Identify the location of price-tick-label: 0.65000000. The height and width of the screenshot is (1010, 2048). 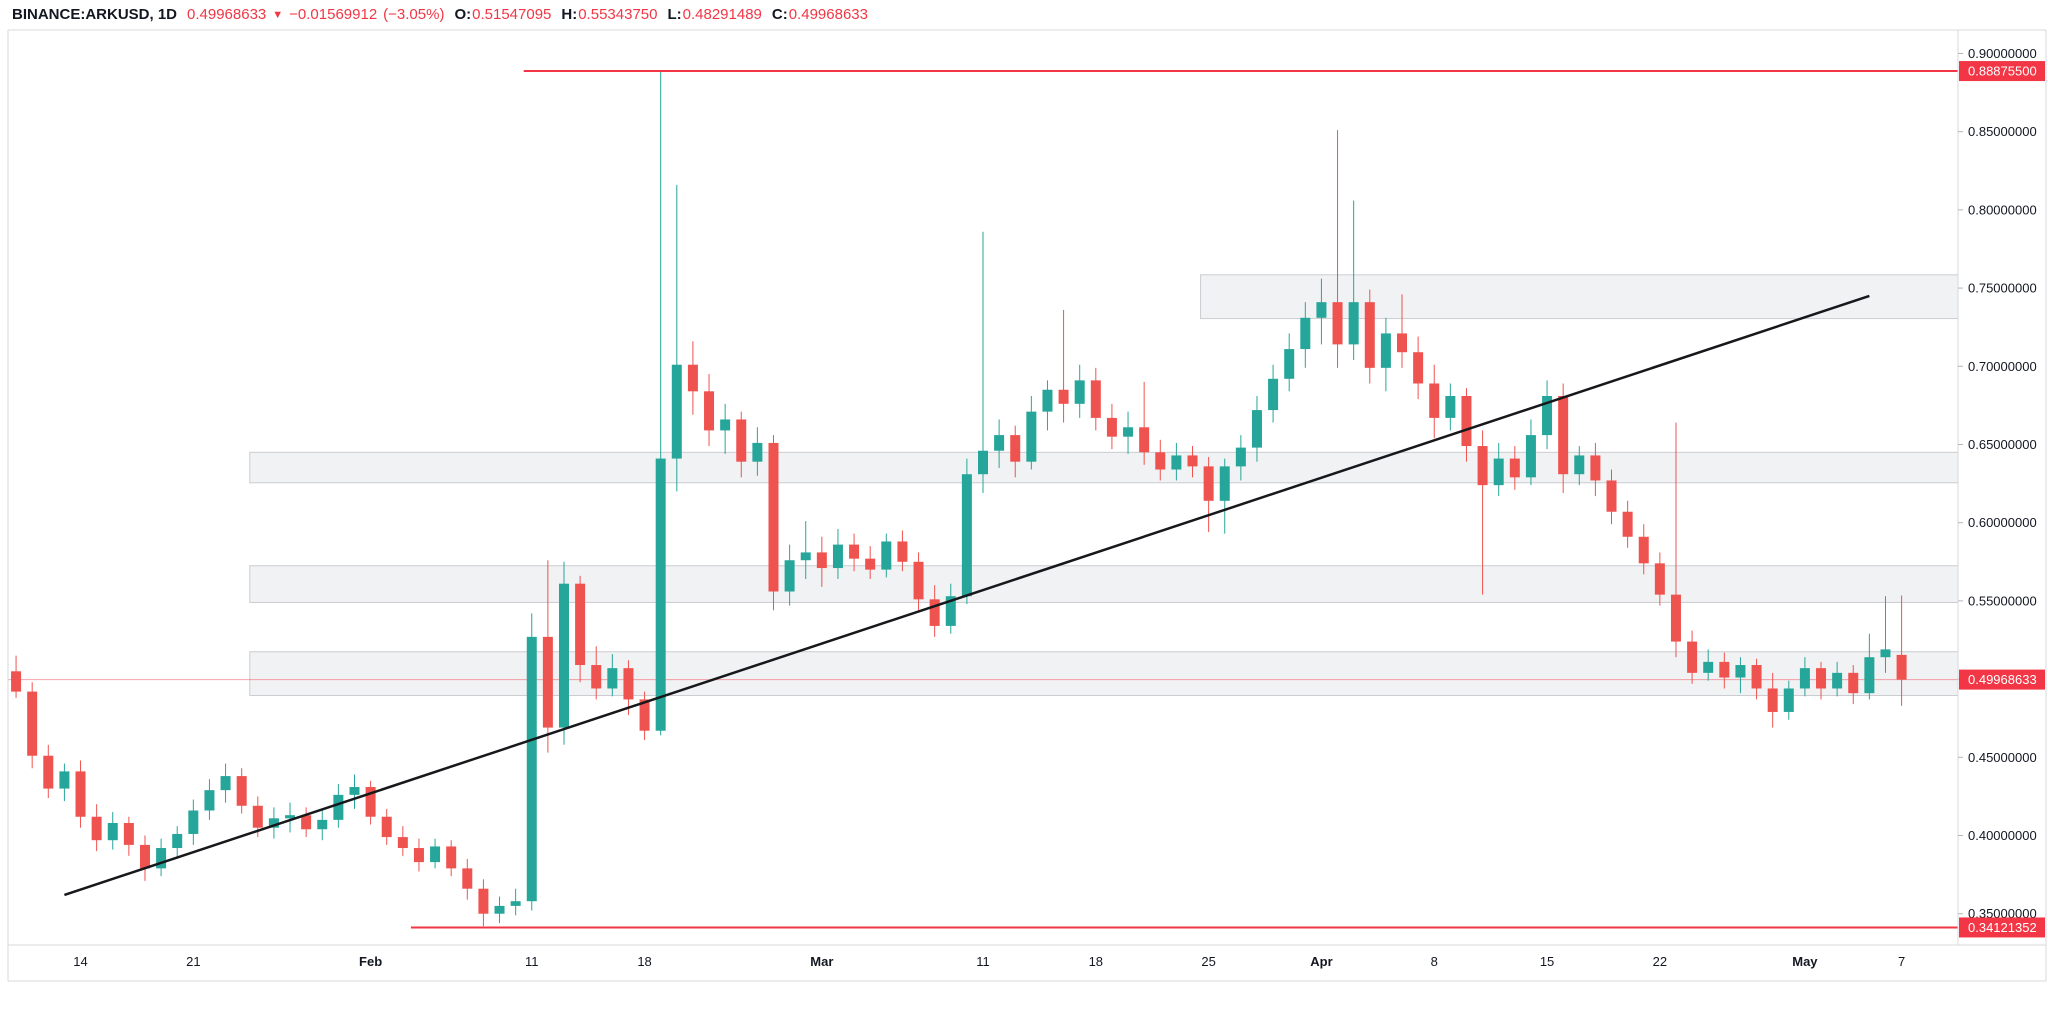
(2002, 444).